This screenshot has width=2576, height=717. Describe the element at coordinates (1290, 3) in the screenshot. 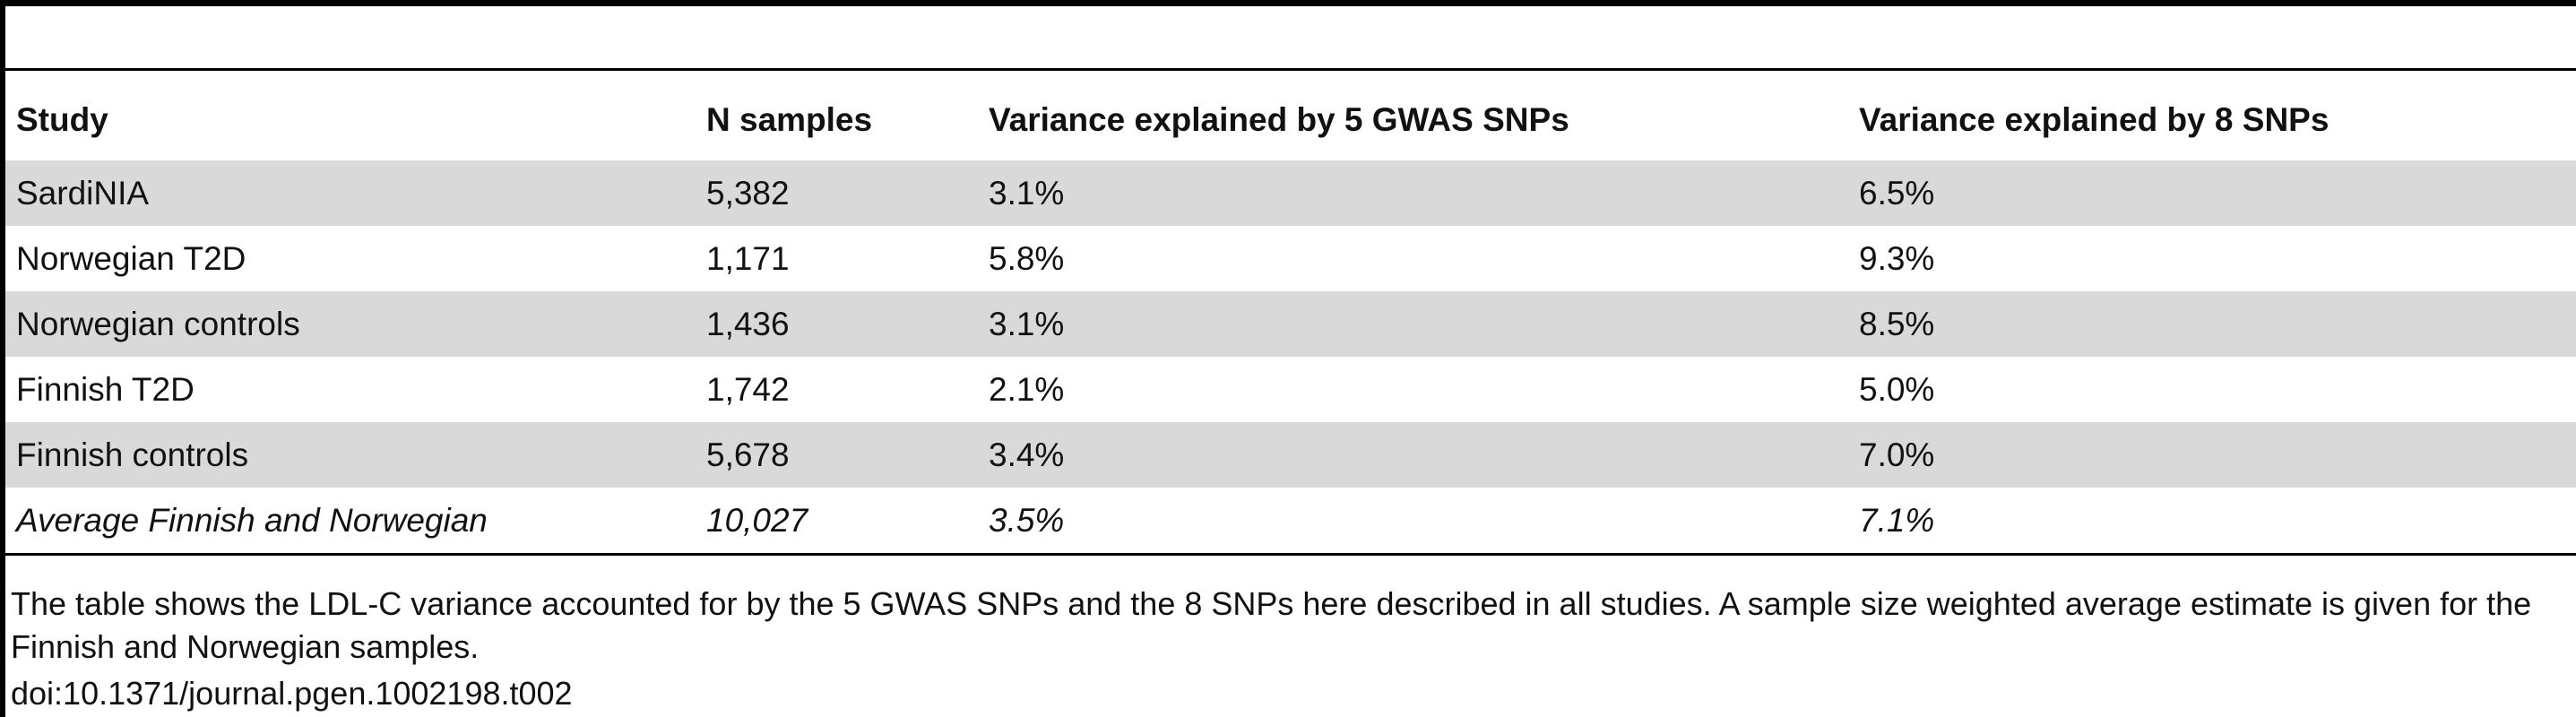

I see `table-top-rule` at that location.